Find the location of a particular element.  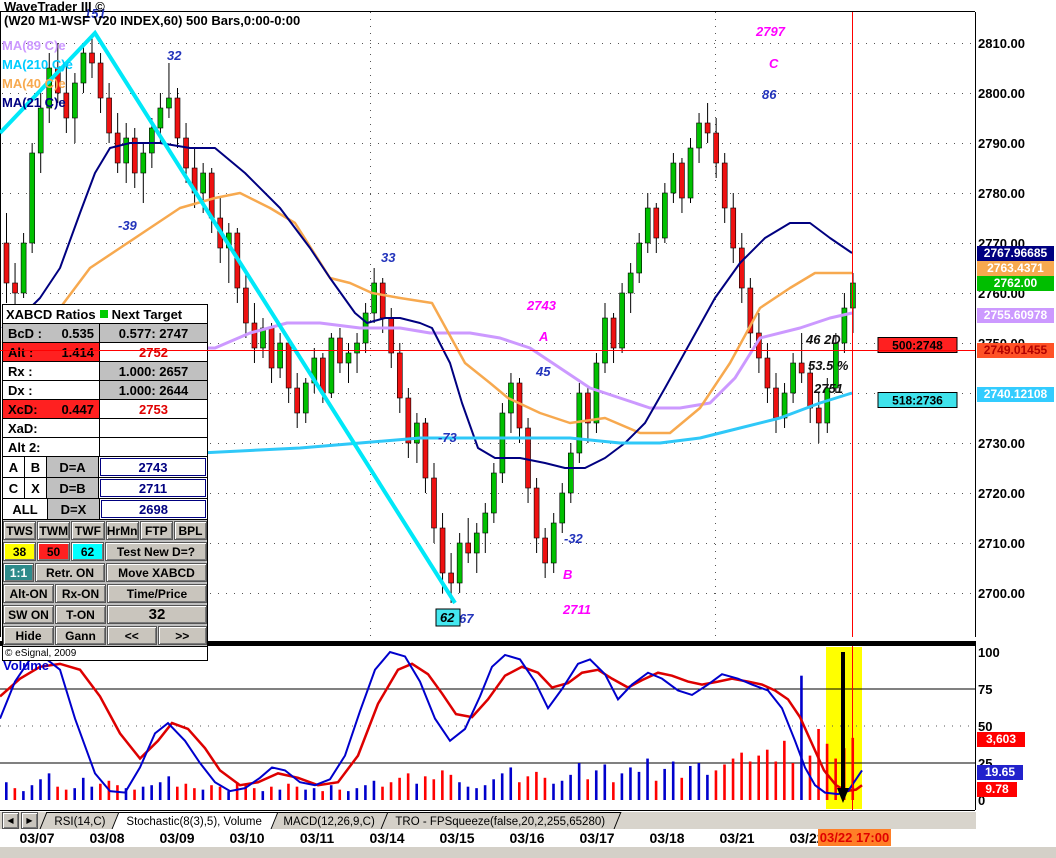

button-hrmn: HrMn is located at coordinates (122, 530).